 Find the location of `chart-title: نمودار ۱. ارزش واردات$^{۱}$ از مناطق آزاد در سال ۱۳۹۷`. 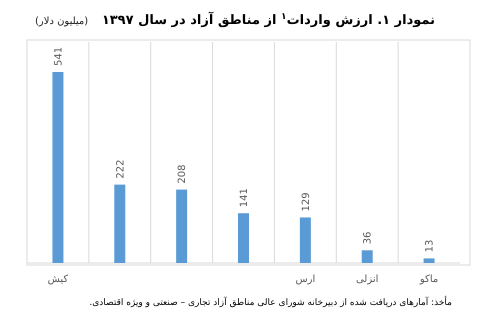

chart-title: نمودار ۱. ارزش واردات$^{۱}$ از مناطق آزاد در سال ۱۳۹۷ is located at coordinates (268, 19).